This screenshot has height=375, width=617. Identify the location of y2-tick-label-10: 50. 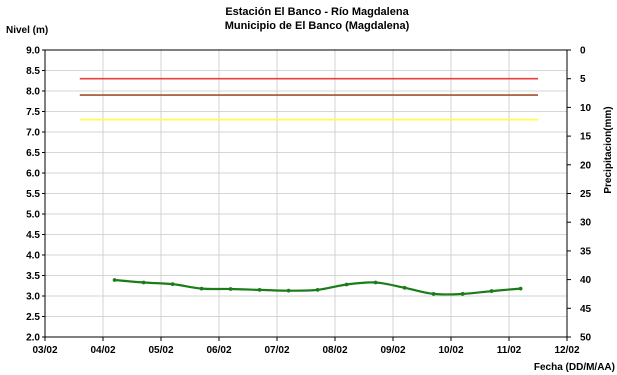
(586, 338).